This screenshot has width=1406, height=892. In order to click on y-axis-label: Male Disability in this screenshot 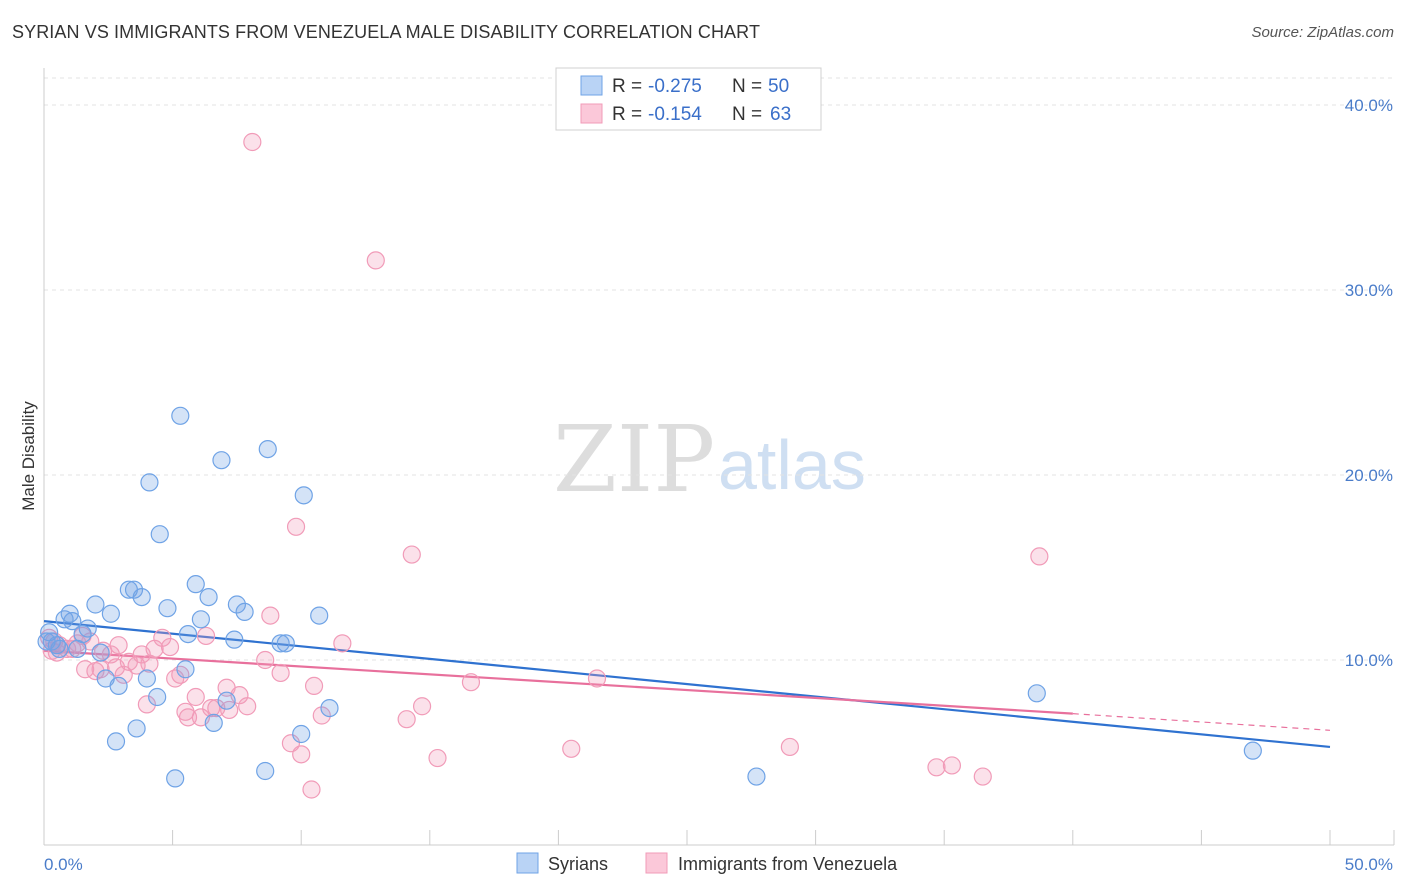, I will do `click(28, 456)`.